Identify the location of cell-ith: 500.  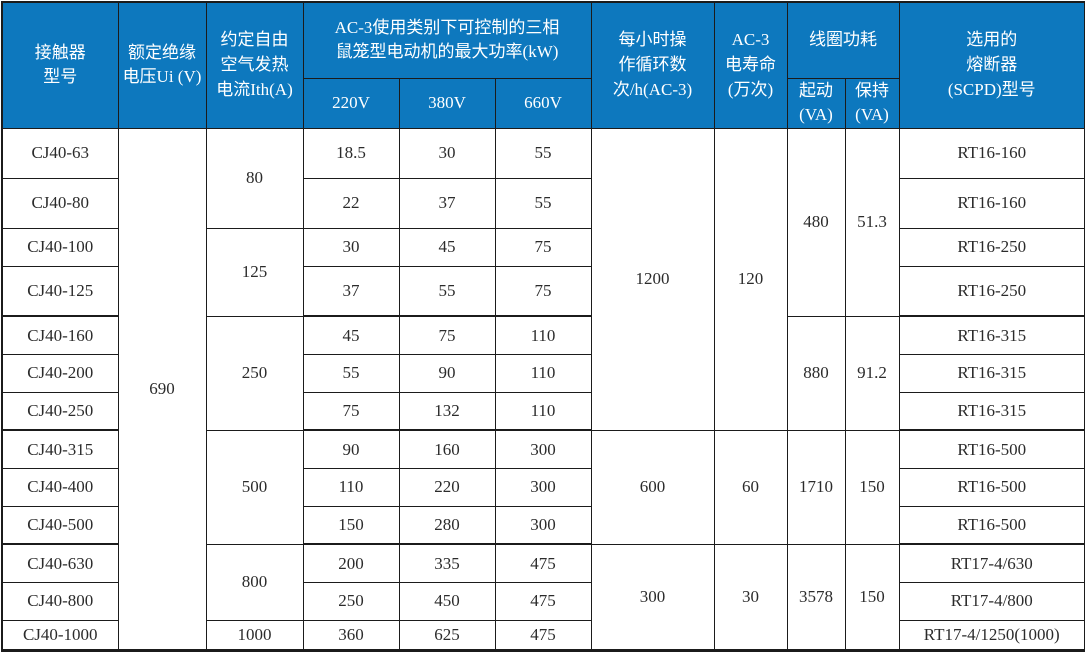
(254, 487).